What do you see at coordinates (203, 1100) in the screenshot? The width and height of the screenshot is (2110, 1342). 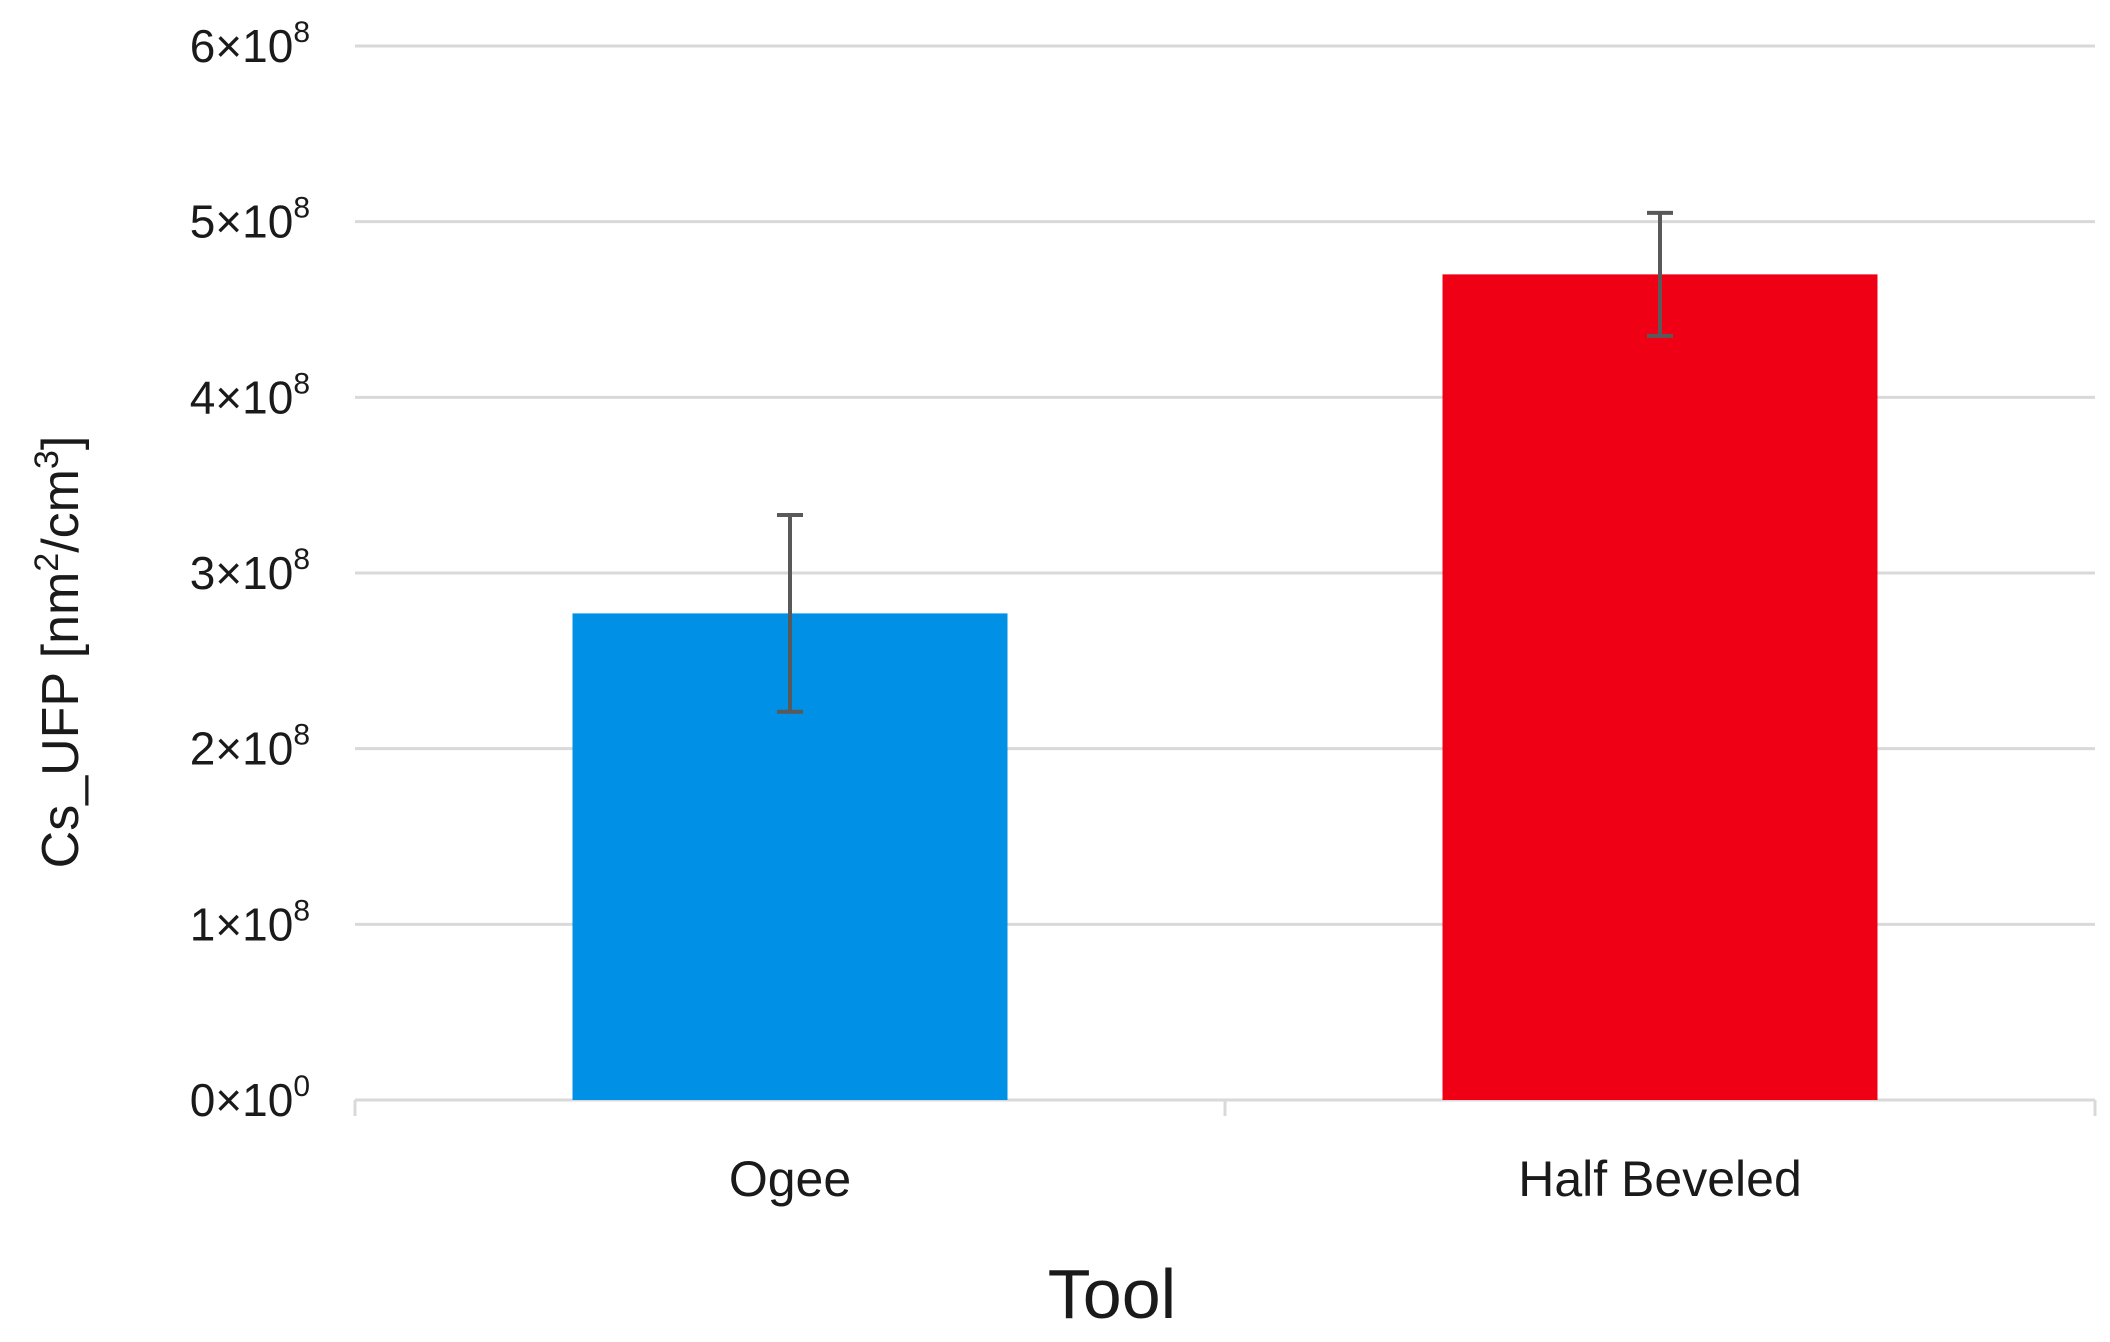 I see `y-tick-mantissa: 0` at bounding box center [203, 1100].